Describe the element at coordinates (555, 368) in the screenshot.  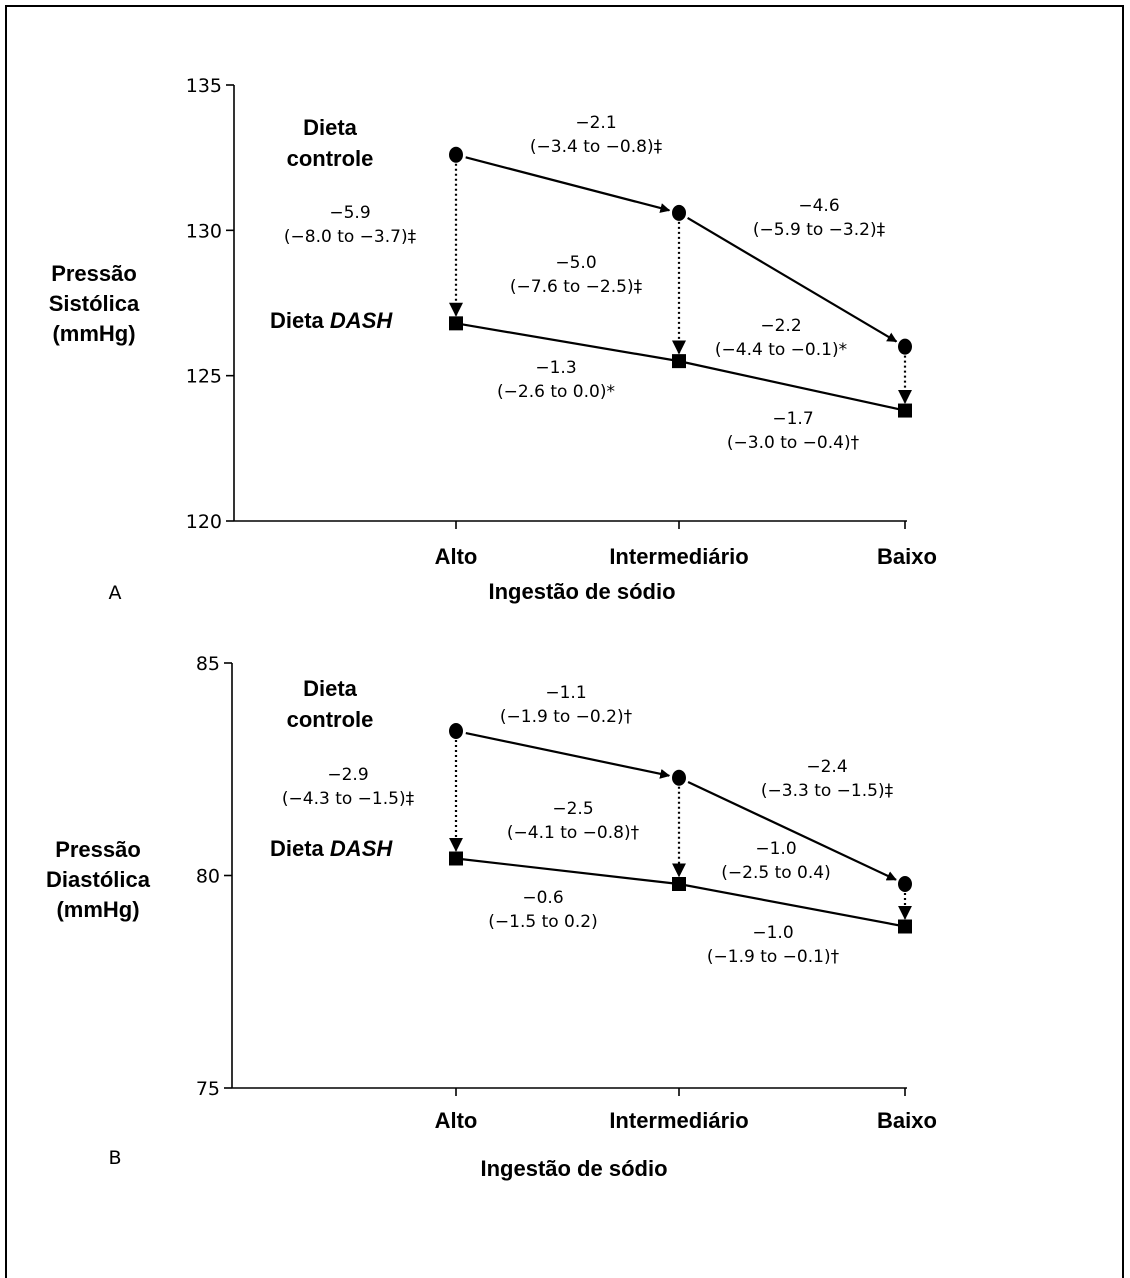
I see `annotation-value: −1.3` at that location.